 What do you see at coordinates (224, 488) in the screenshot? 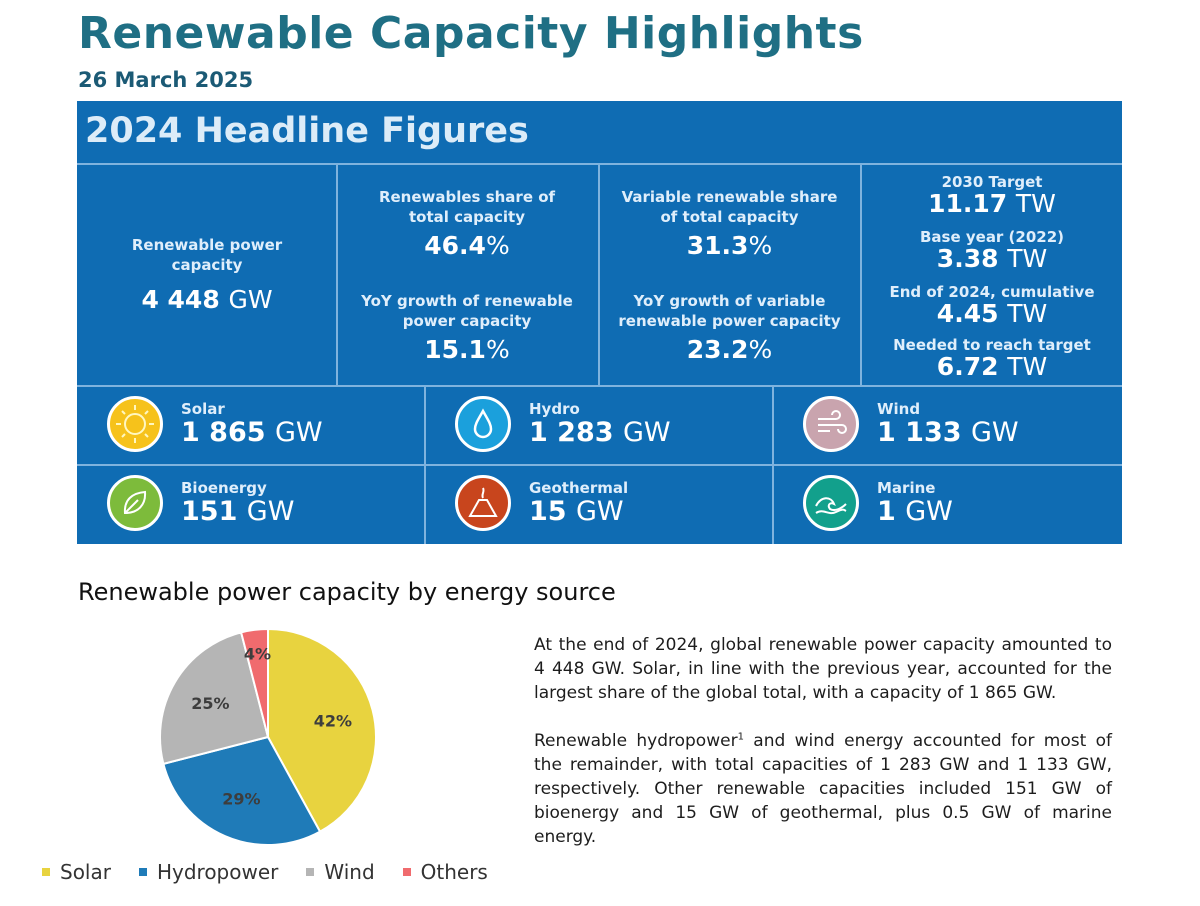
I see `source-name: Bioenergy` at bounding box center [224, 488].